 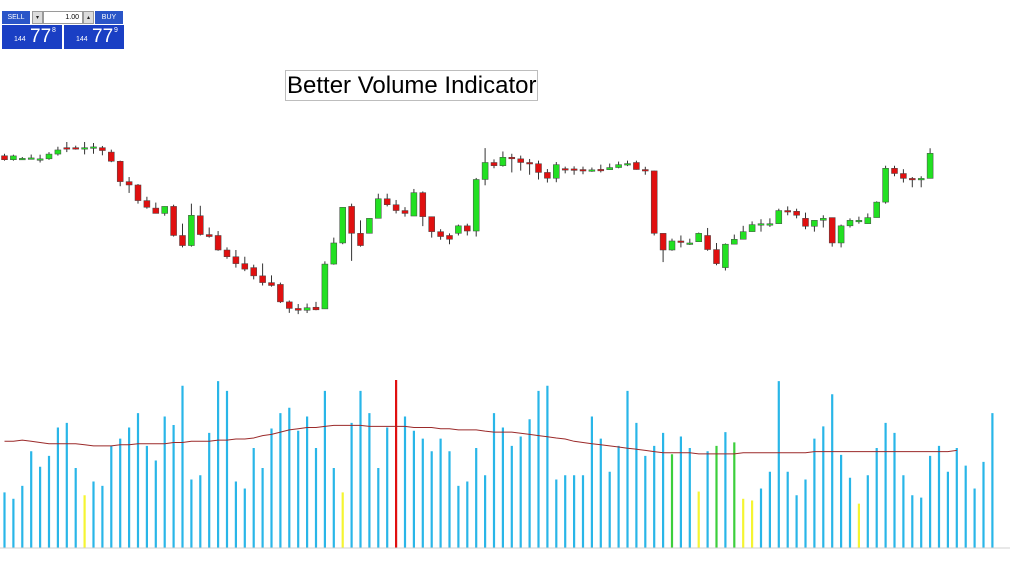 I want to click on trade-panel-top-row: SELL ▾ 1.00 ▴ BUY, so click(x=63, y=17).